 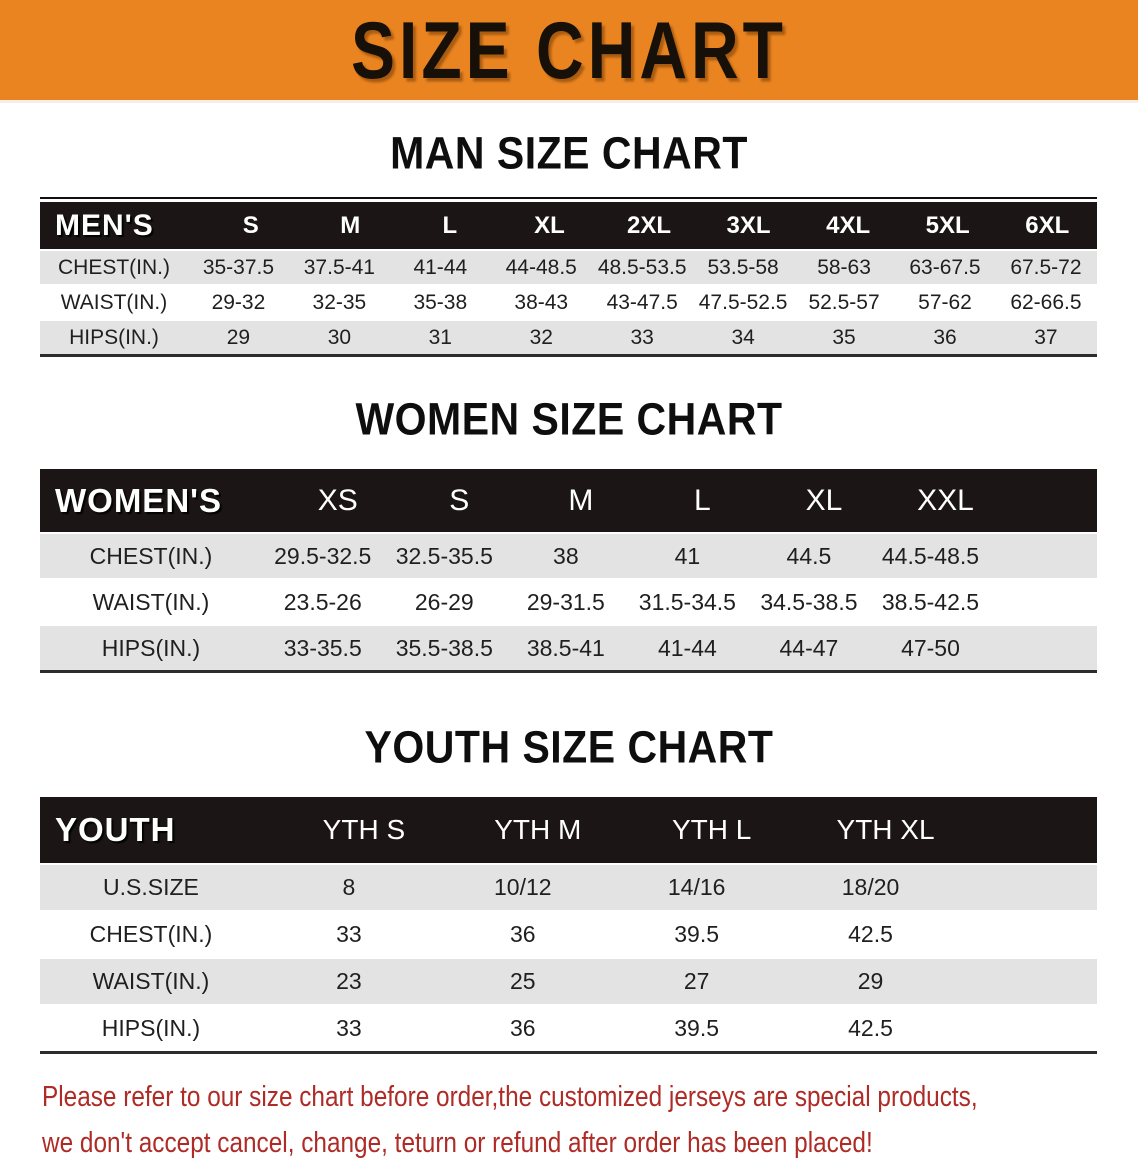 I want to click on men-measurement-value: 29-32, so click(x=238, y=302).